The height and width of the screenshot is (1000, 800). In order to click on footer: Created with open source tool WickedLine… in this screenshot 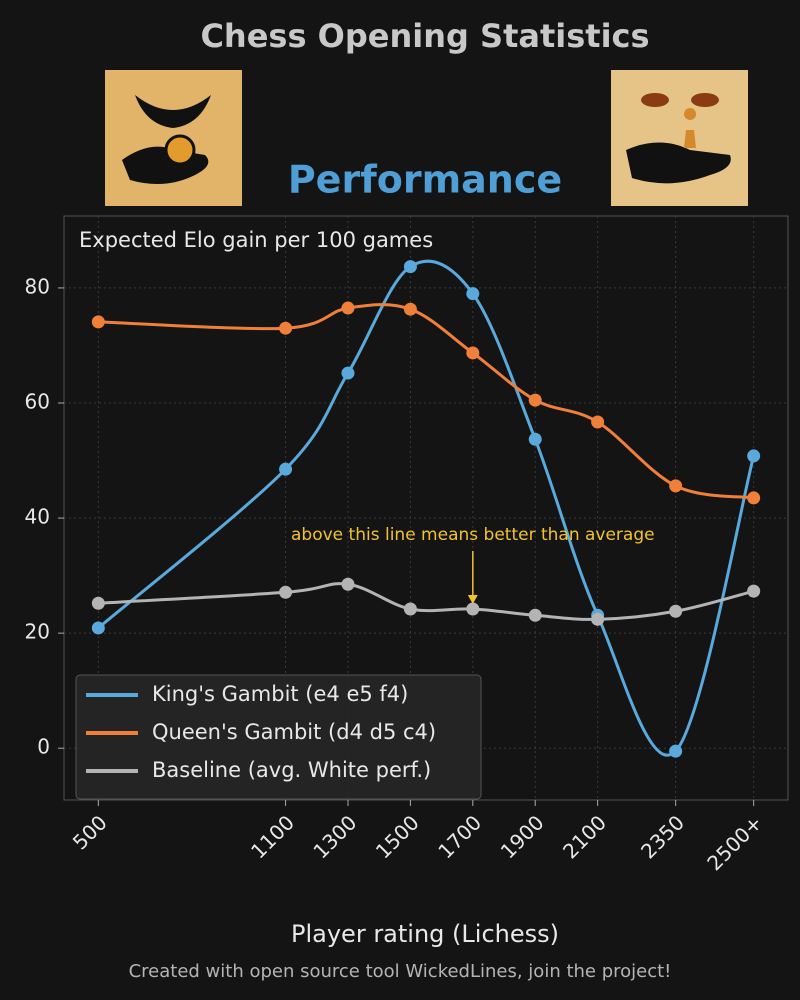, I will do `click(400, 971)`.